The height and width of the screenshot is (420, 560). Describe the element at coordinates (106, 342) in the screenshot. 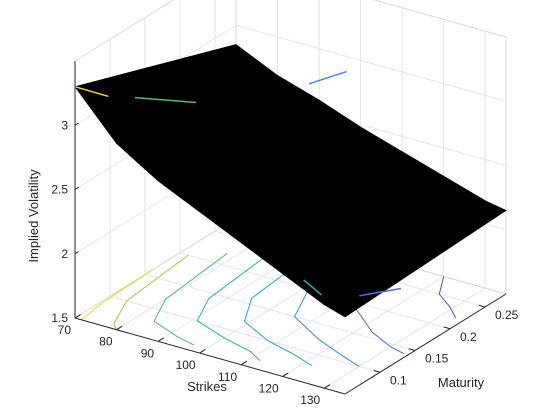

I see `x-tick-label: 80` at that location.